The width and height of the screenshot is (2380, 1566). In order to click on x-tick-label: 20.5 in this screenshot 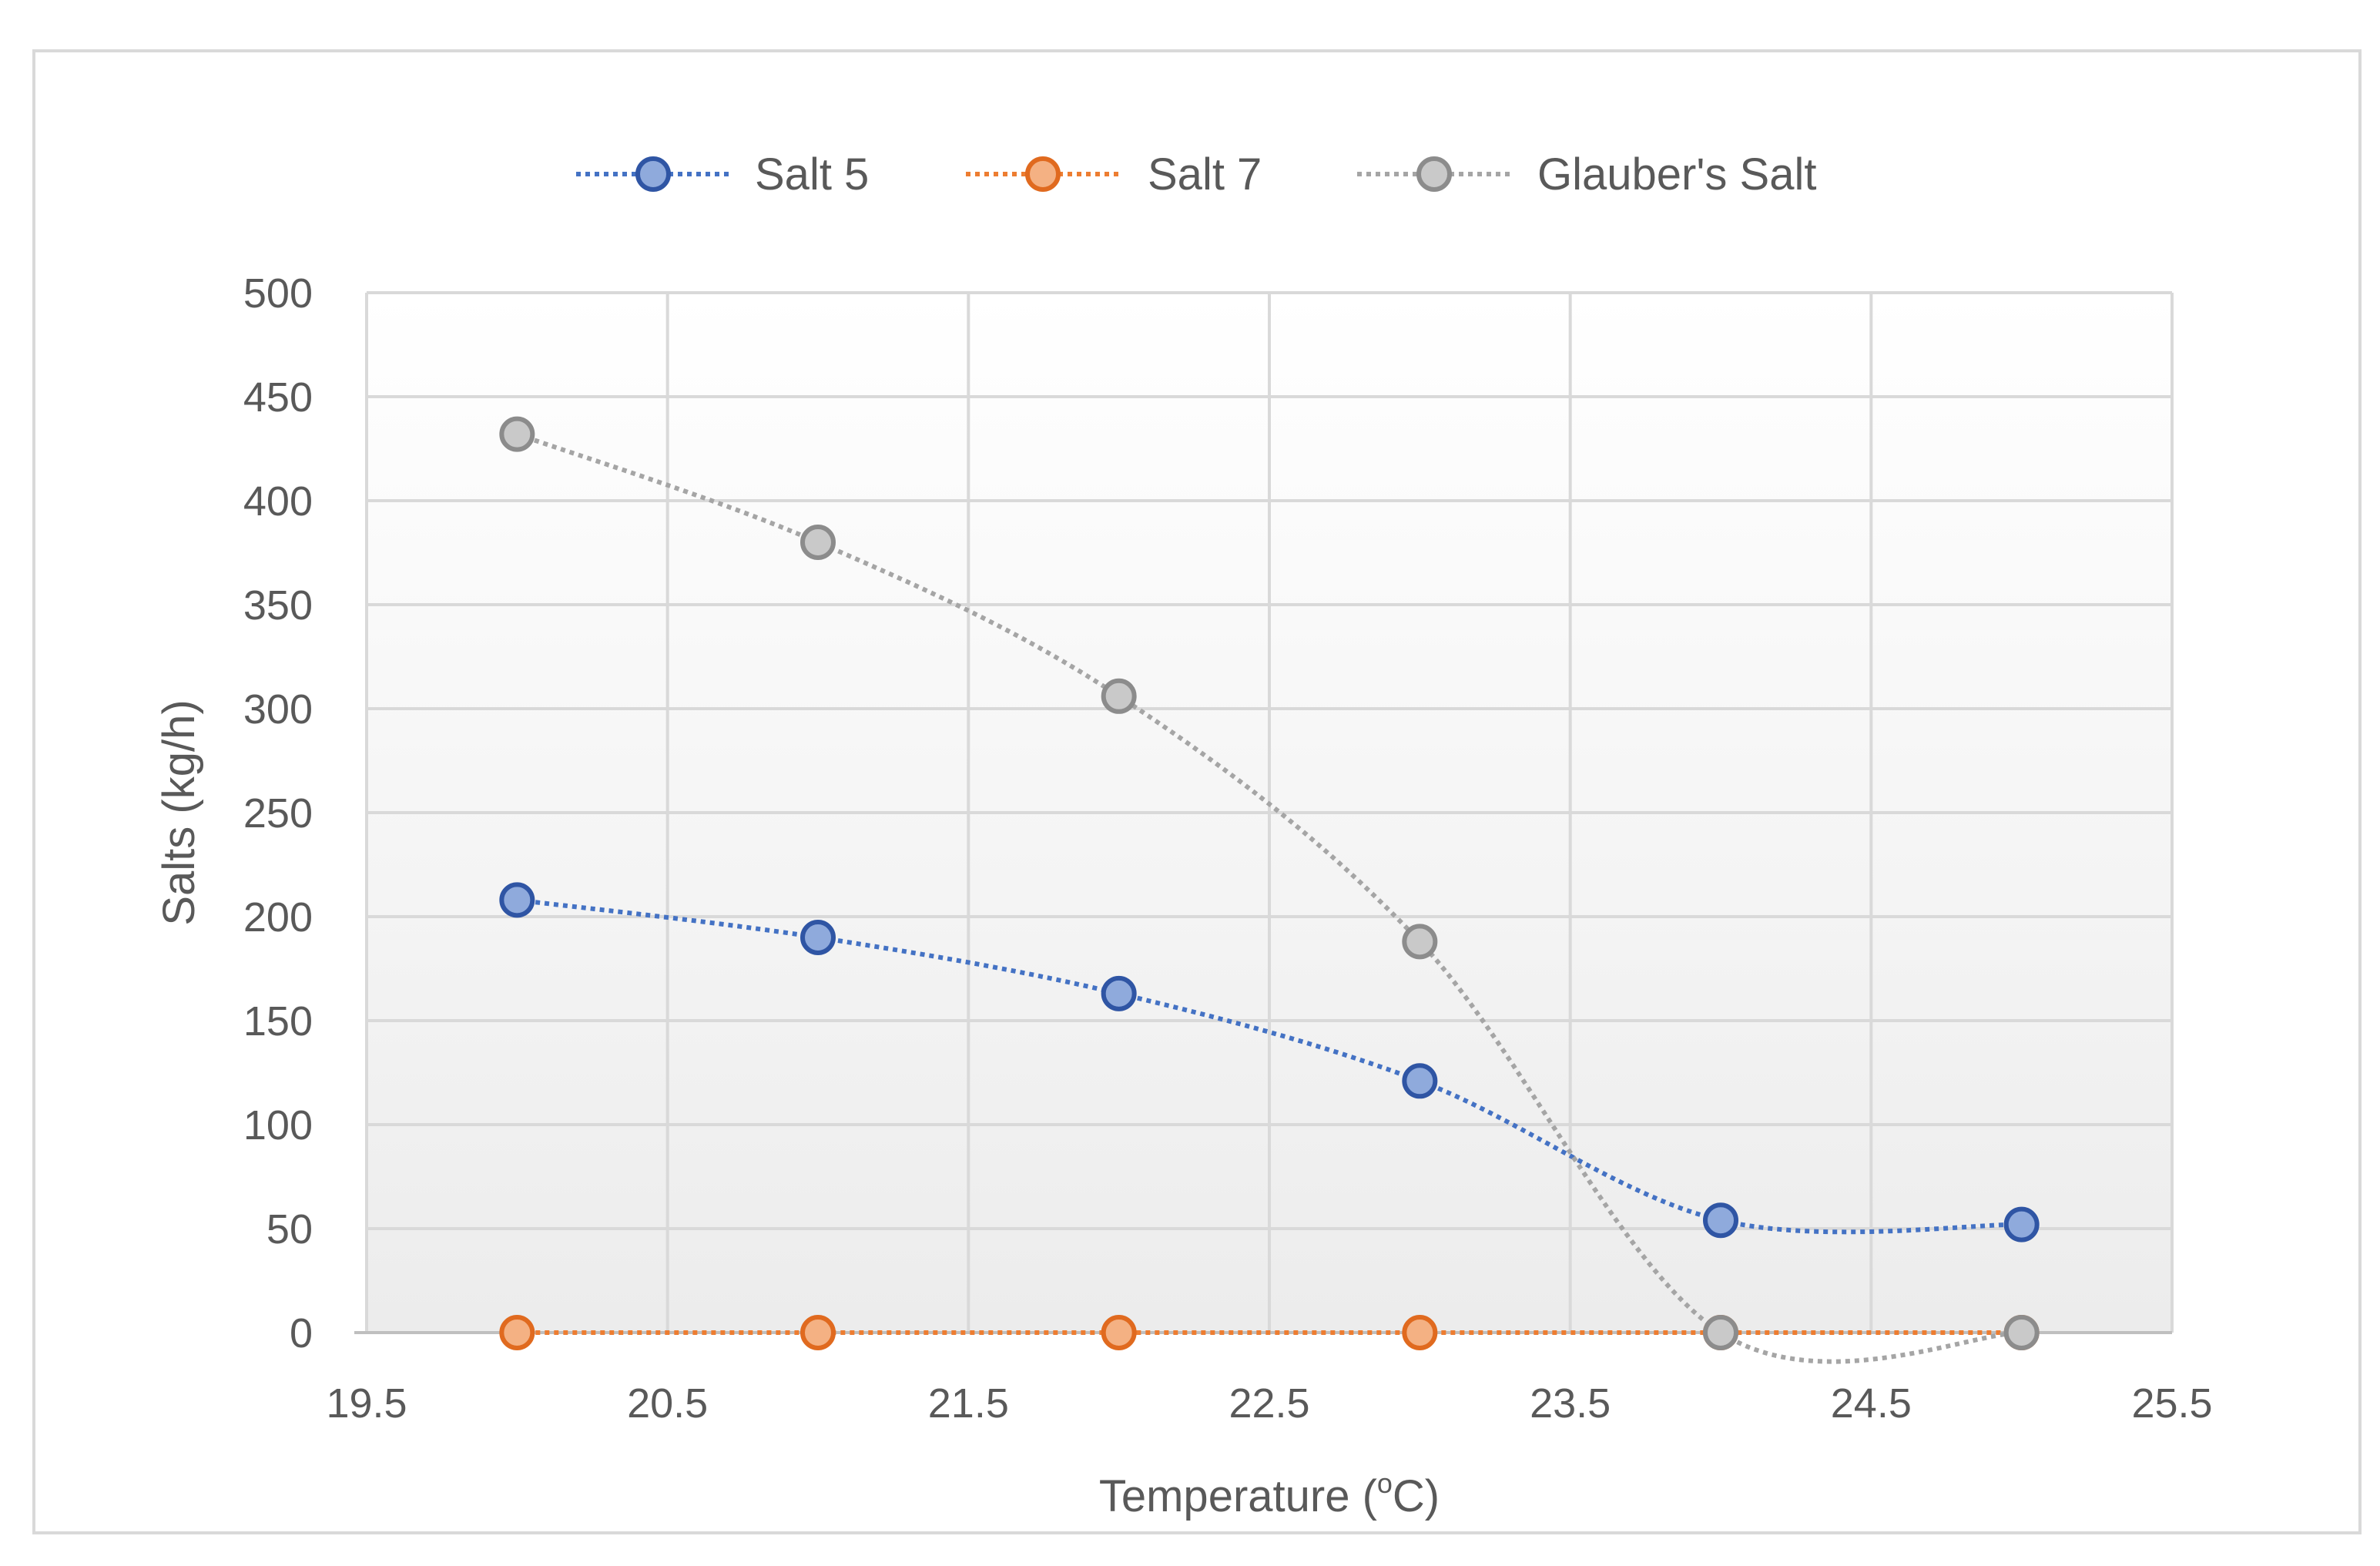, I will do `click(667, 1403)`.